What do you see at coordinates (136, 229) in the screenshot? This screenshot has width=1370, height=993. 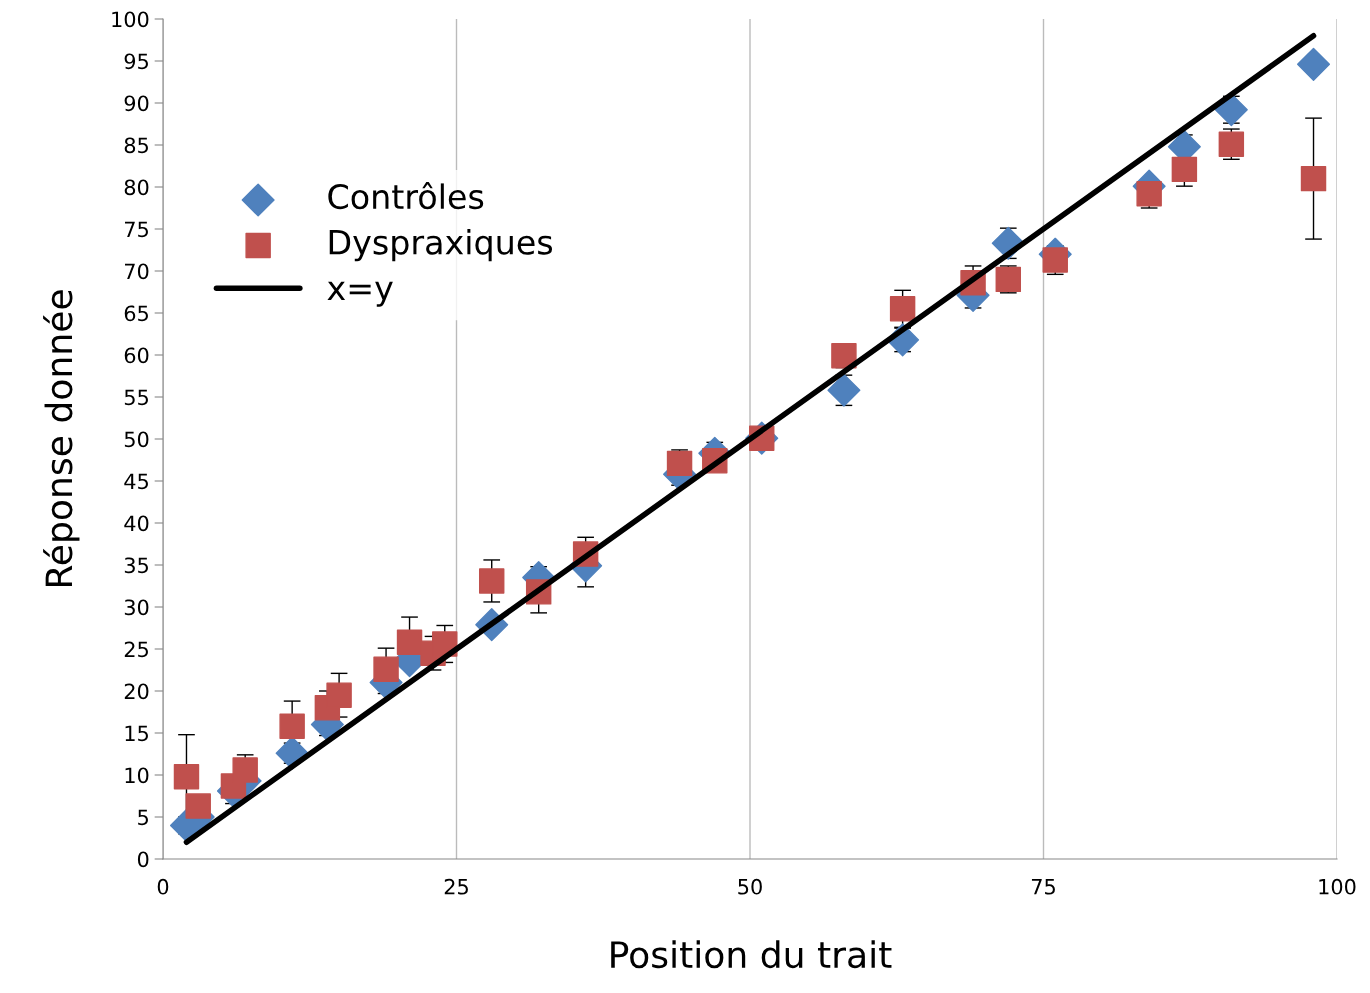 I see `y-tick-label: 75` at bounding box center [136, 229].